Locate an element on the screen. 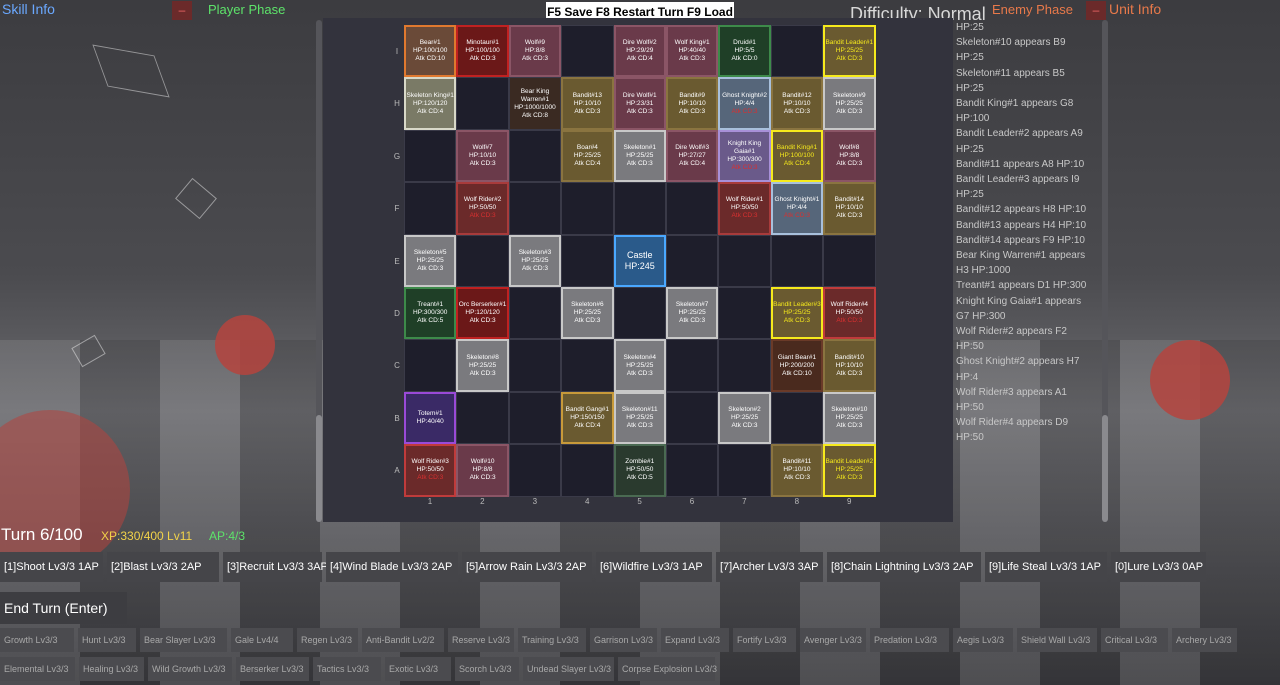 The image size is (1280, 685). passive-skill: Undead Slayer Lv3/3 is located at coordinates (568, 669).